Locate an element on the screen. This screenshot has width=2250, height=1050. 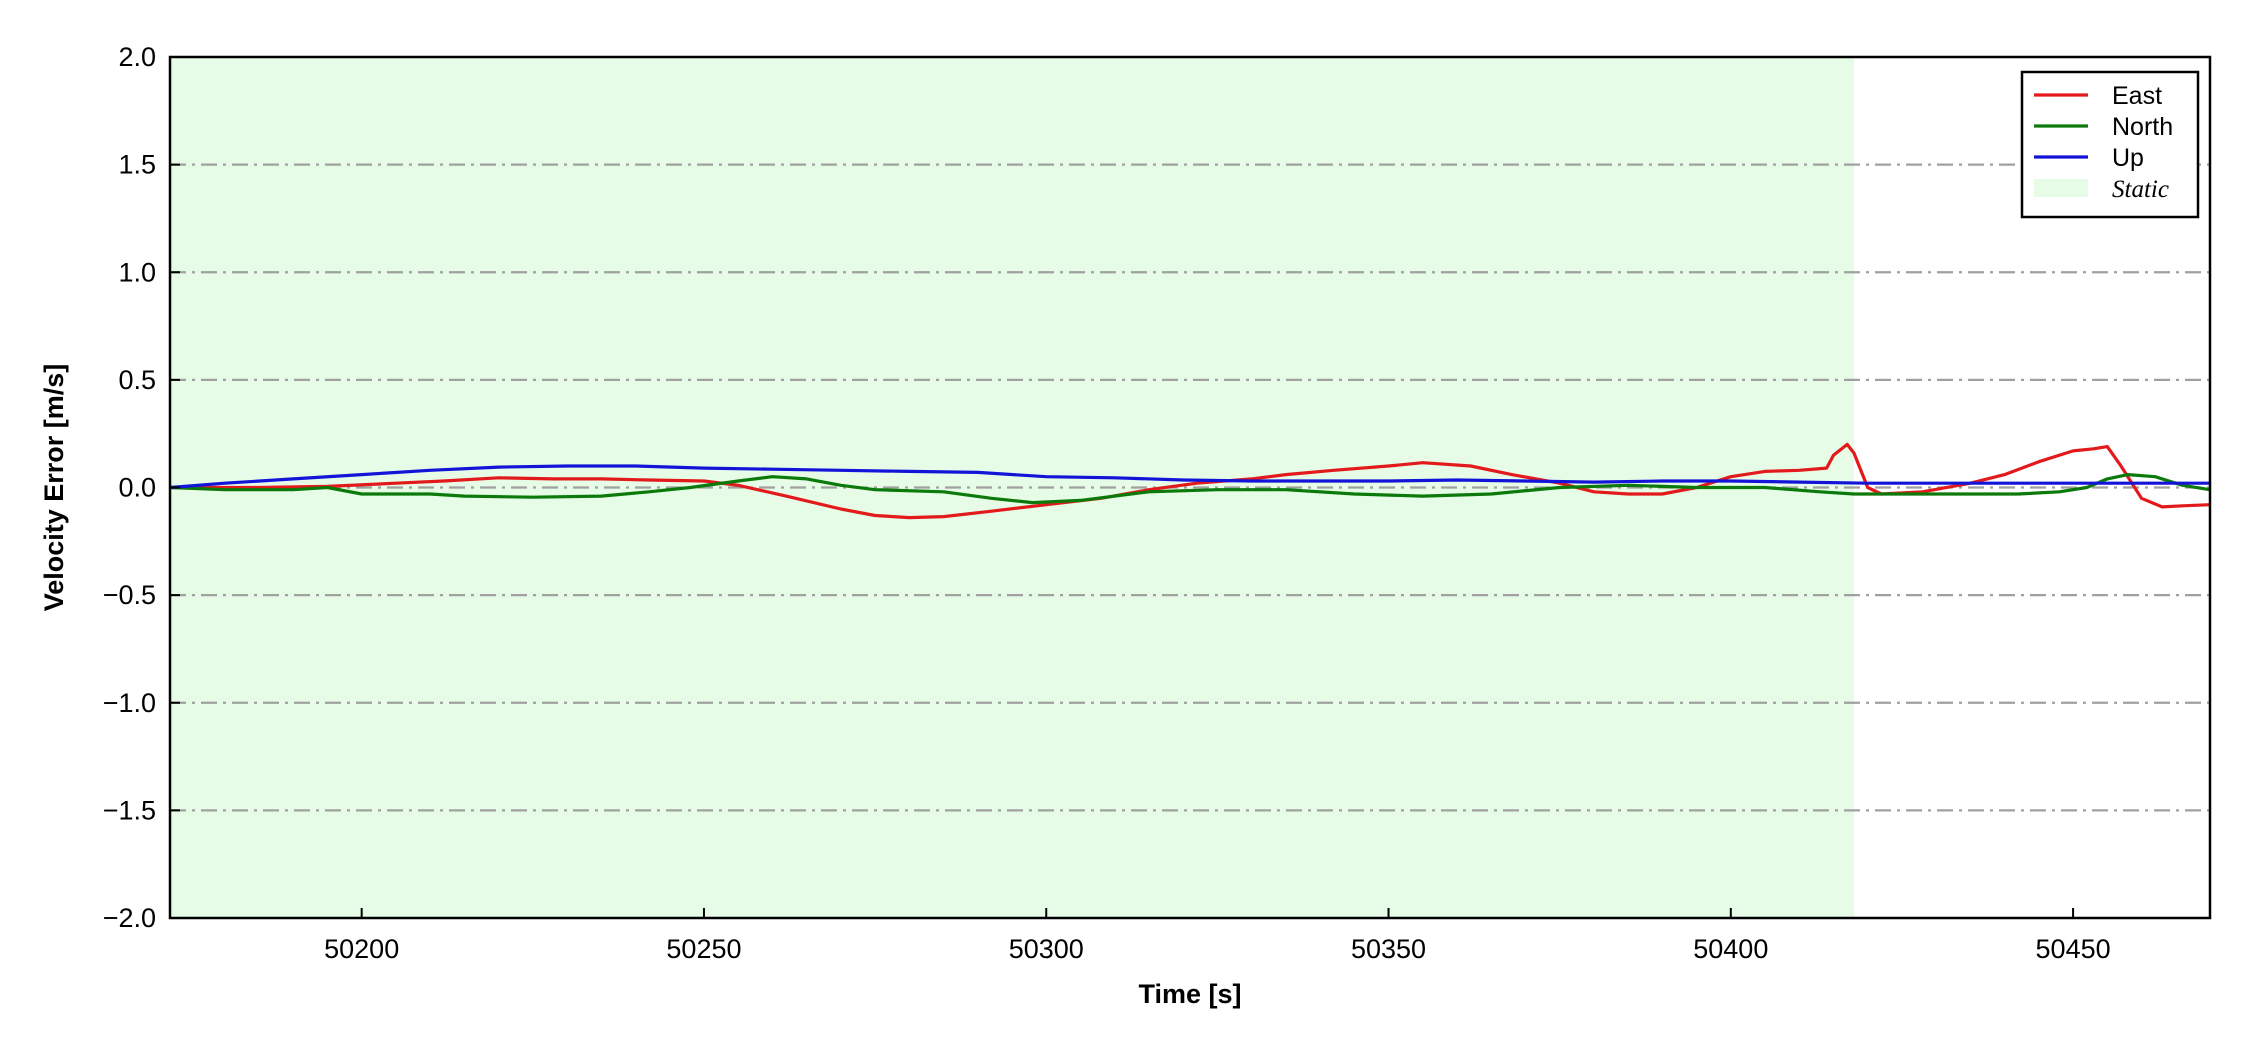
y-tick-label: 1.5 is located at coordinates (137, 165).